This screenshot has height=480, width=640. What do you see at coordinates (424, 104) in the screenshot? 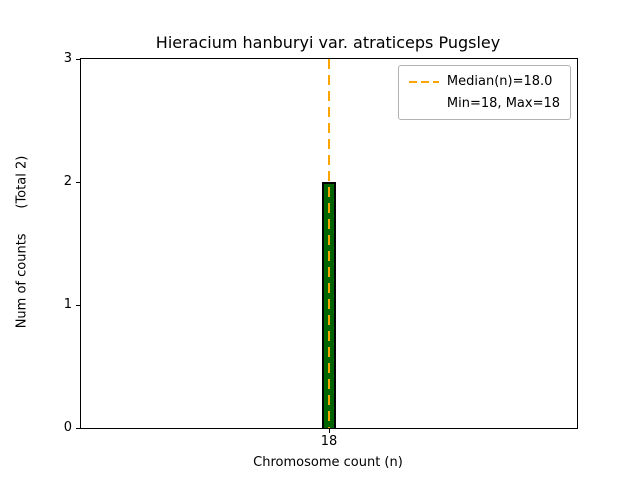
I see `legend-handle-spacer` at bounding box center [424, 104].